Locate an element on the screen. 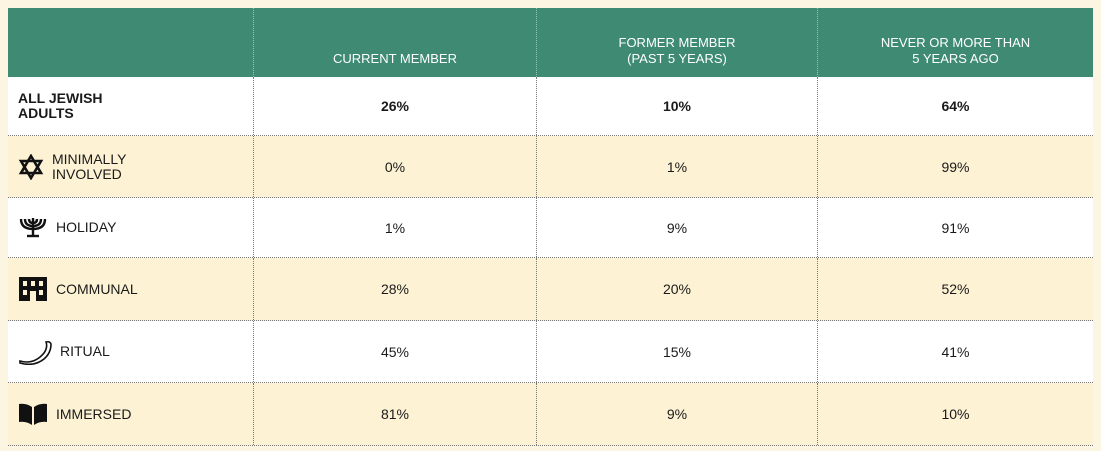 This screenshot has width=1101, height=451. row-label-cell: COMMUNAL is located at coordinates (130, 289).